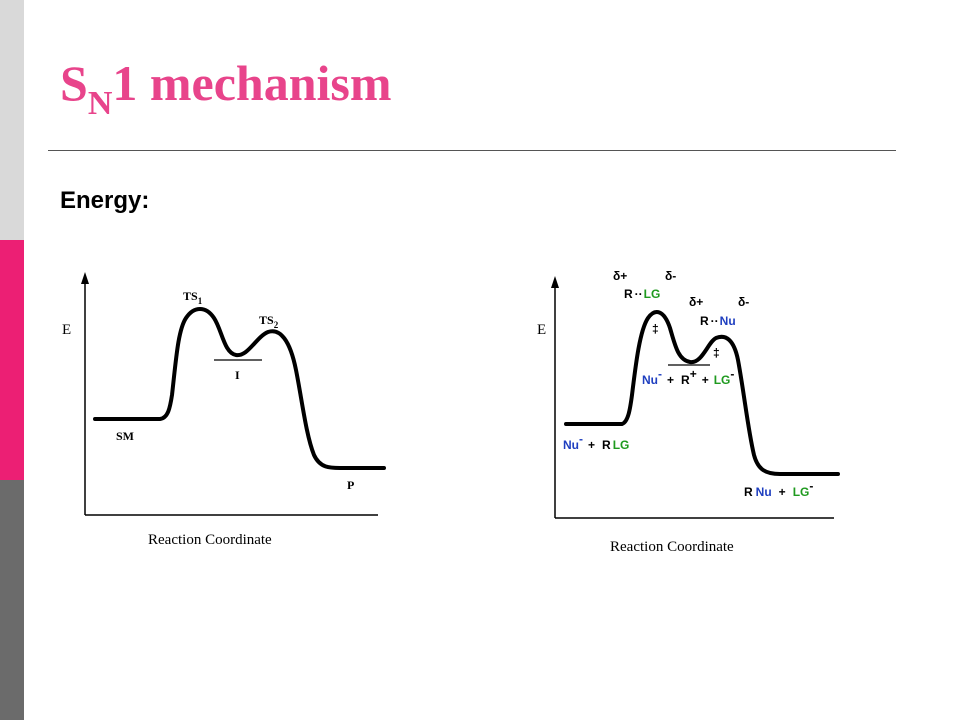 This screenshot has height=720, width=960. Describe the element at coordinates (606, 445) in the screenshot. I see `right-start-r: R` at that location.